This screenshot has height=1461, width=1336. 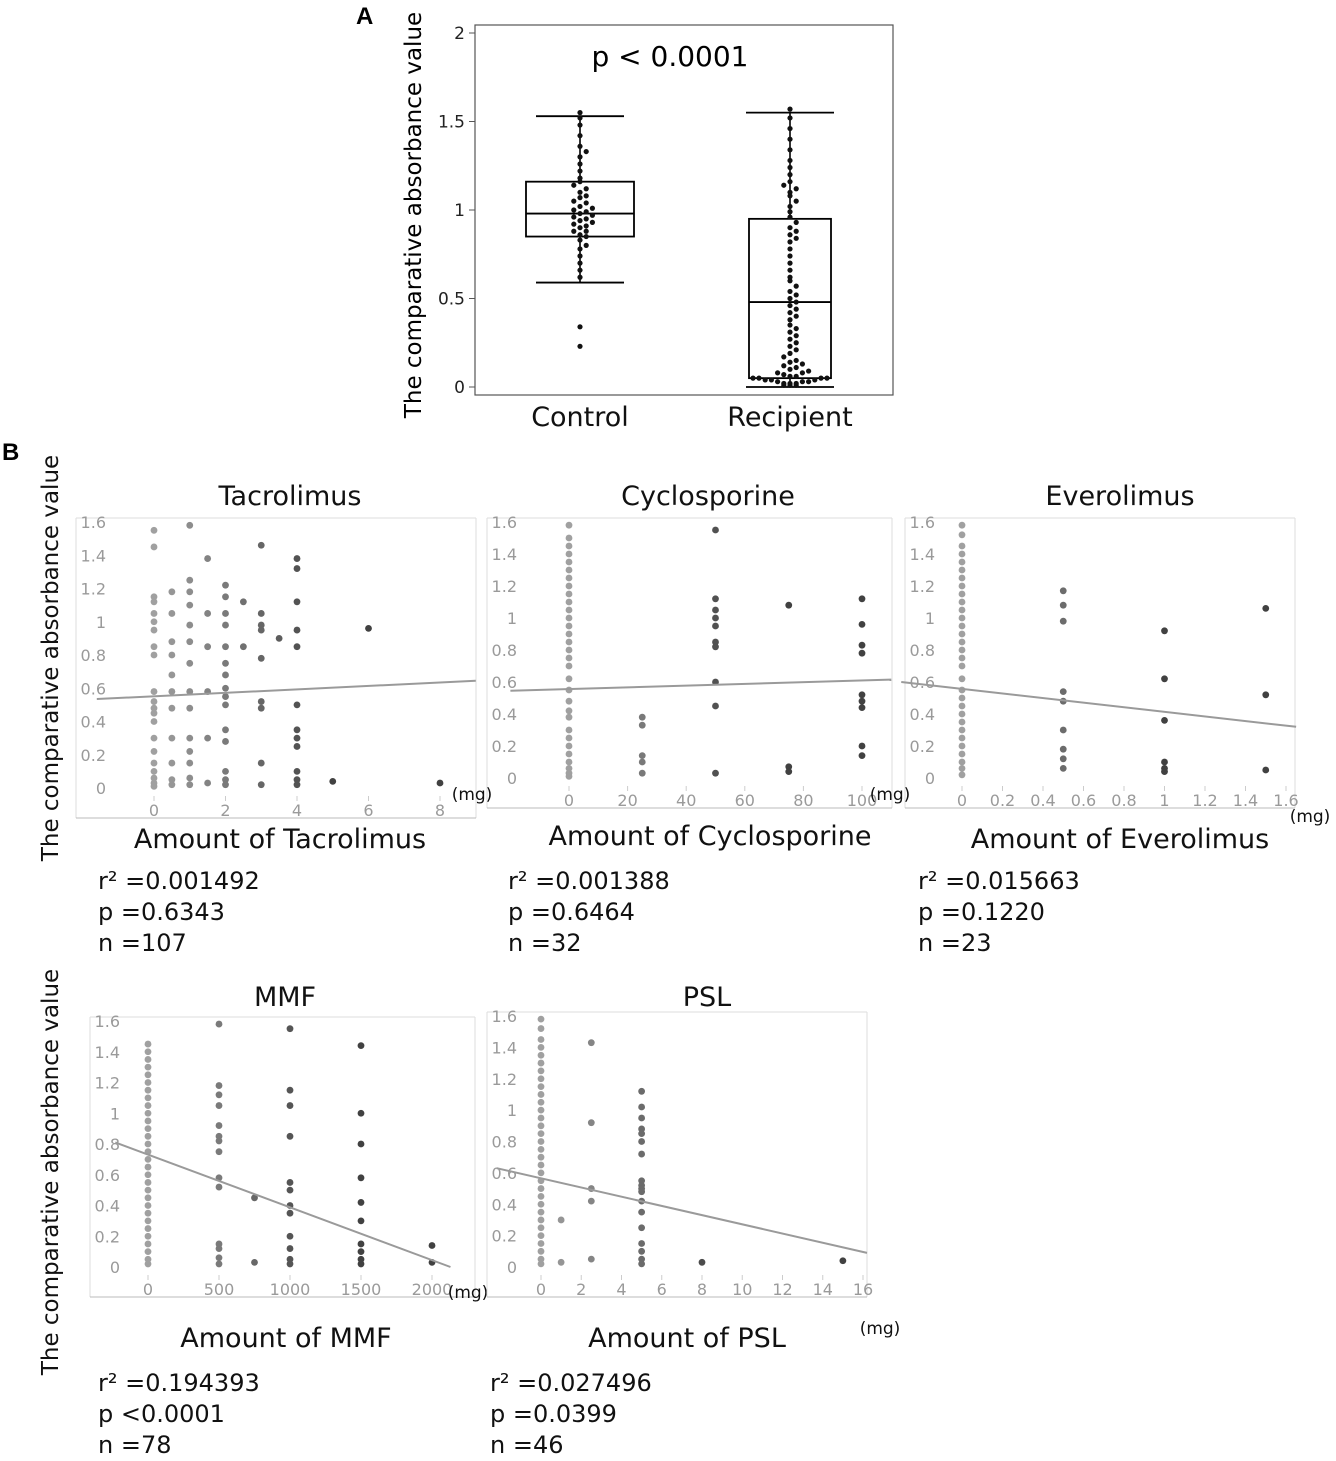 What do you see at coordinates (504, 1204) in the screenshot?
I see `y-tick-label: 0.4` at bounding box center [504, 1204].